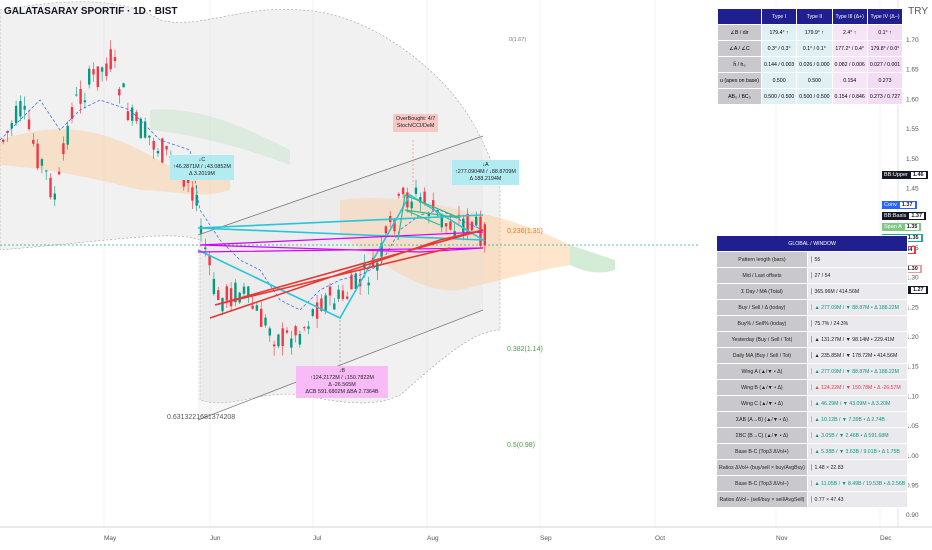 The image size is (932, 550). What do you see at coordinates (416, 123) in the screenshot?
I see `label-overbought: OverBought: 4/7 Stoch/CCI/DeM` at bounding box center [416, 123].